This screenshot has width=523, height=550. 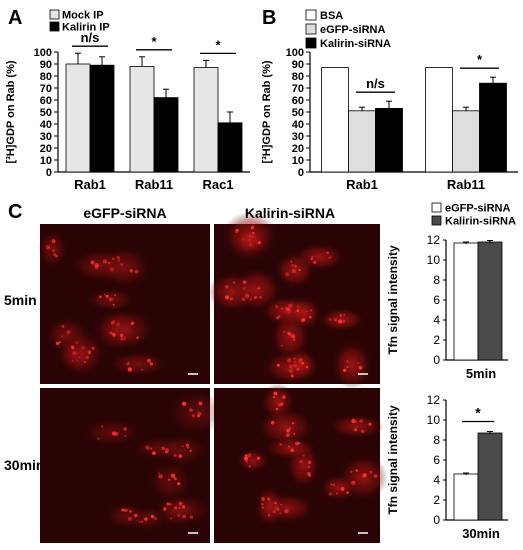 What do you see at coordinates (20, 300) in the screenshot?
I see `row-label-5min: 5min` at bounding box center [20, 300].